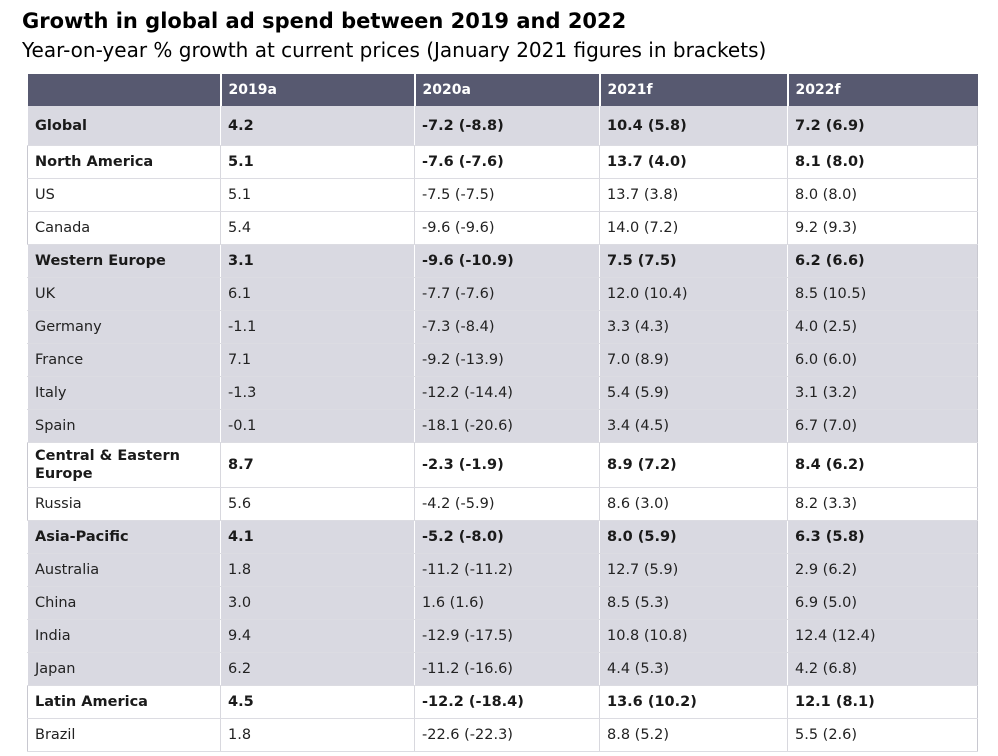 This screenshot has width=998, height=756. I want to click on table-row: France 7.1 -9.2 (-13.9) 7.0 (8.9) 6.0 (6.0), so click(502, 360).